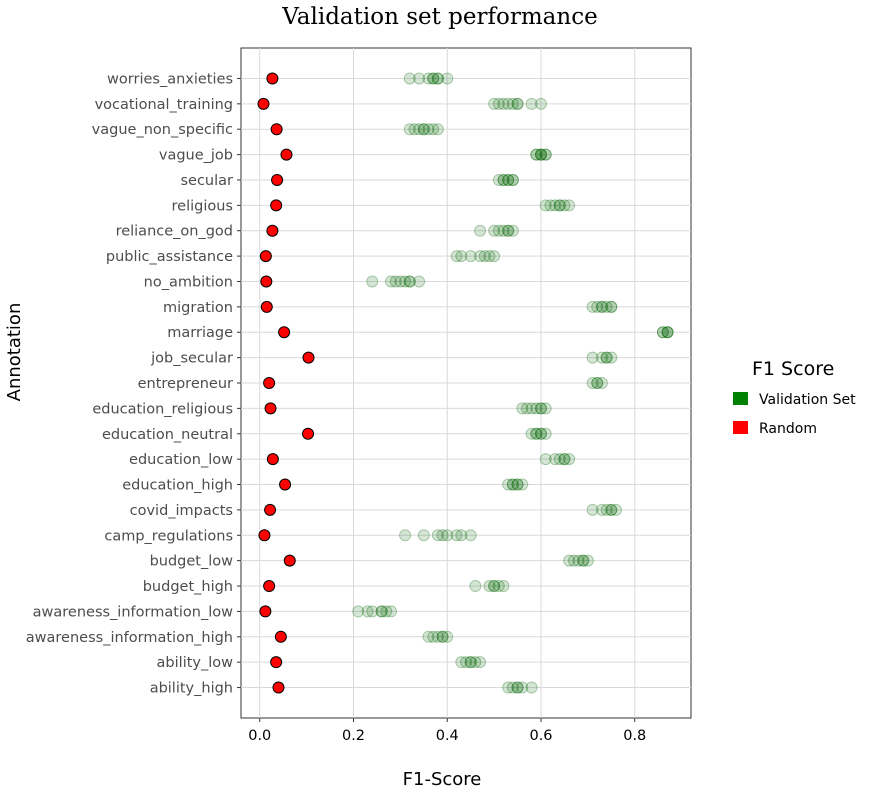 This screenshot has width=871, height=795. I want to click on legend-swatch-random, so click(740, 427).